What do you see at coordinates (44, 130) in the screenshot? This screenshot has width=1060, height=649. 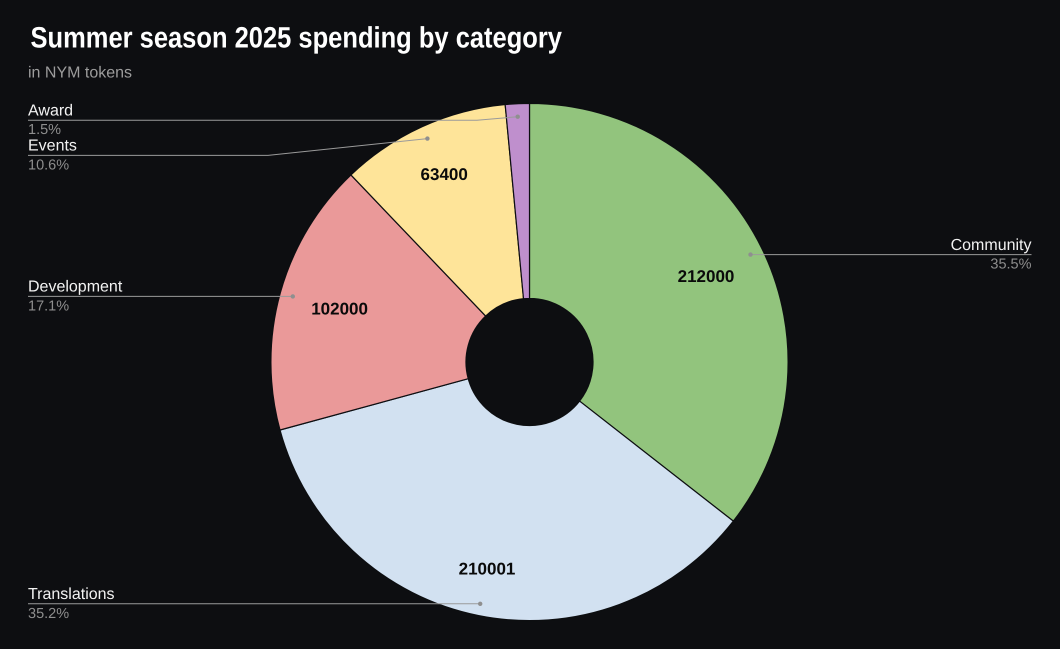 I see `svg-text: 1.5%` at bounding box center [44, 130].